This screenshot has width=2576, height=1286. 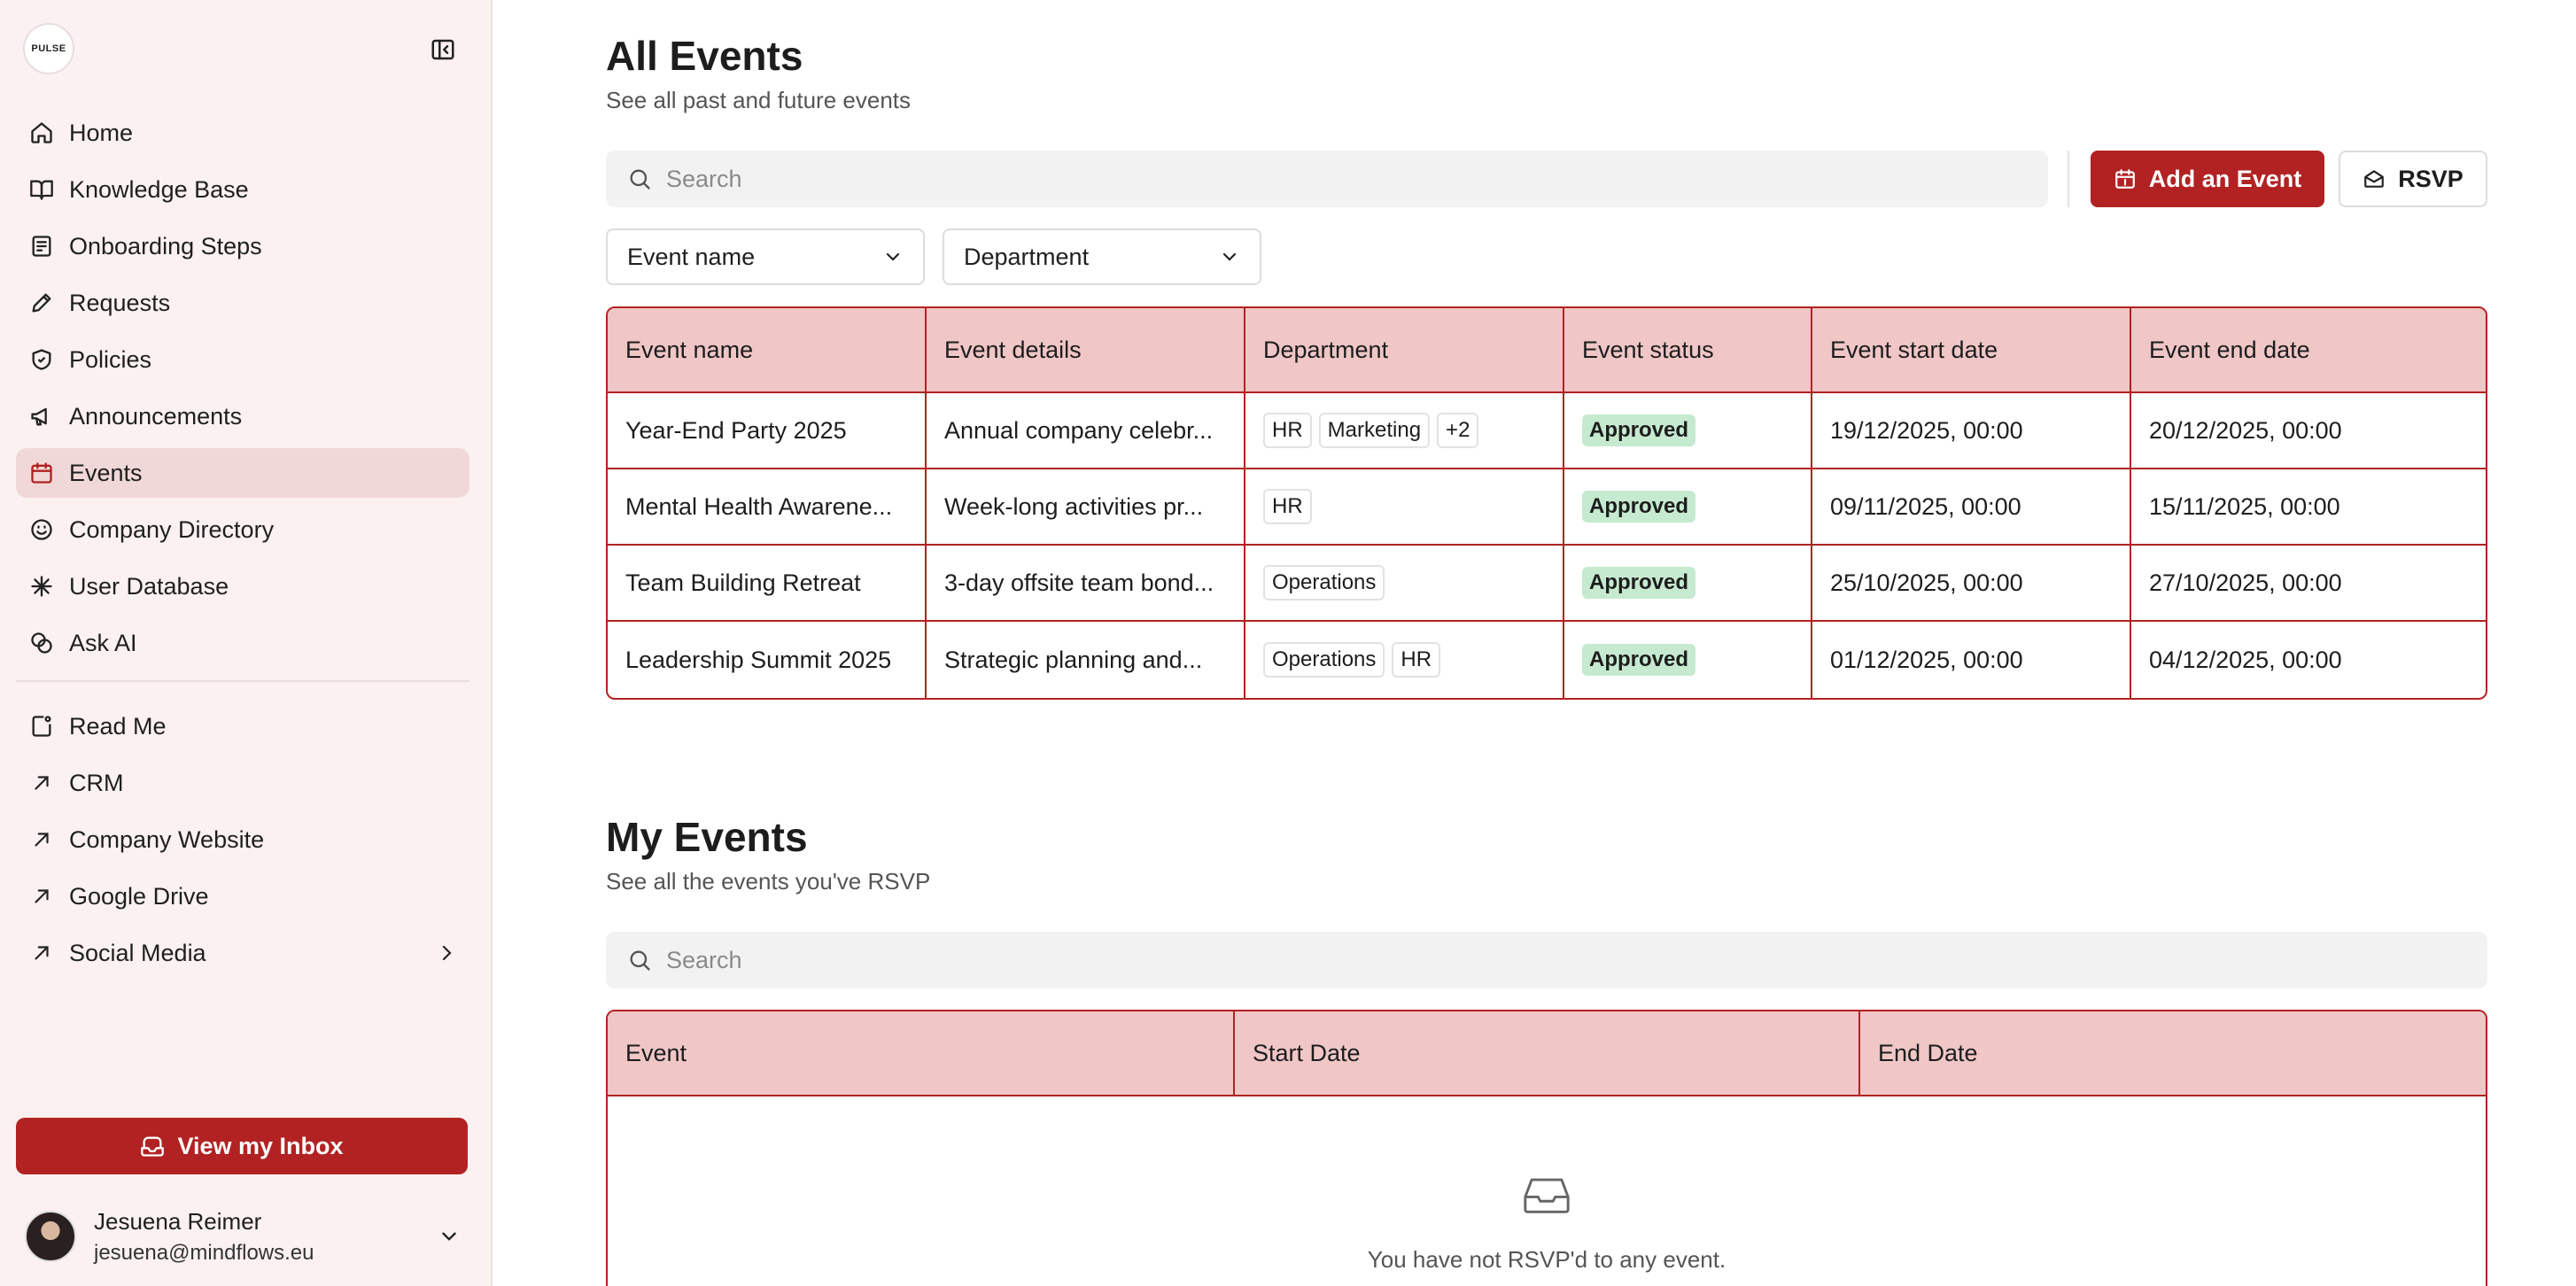 What do you see at coordinates (767, 660) in the screenshot?
I see `event-name-cell: Leadership Summit 2025` at bounding box center [767, 660].